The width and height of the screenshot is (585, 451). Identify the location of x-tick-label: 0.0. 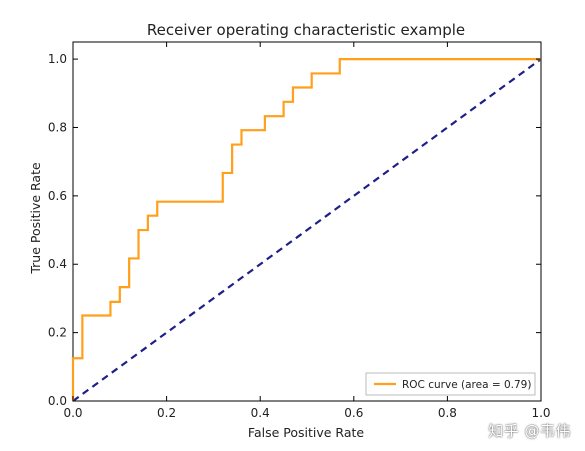
(72, 413).